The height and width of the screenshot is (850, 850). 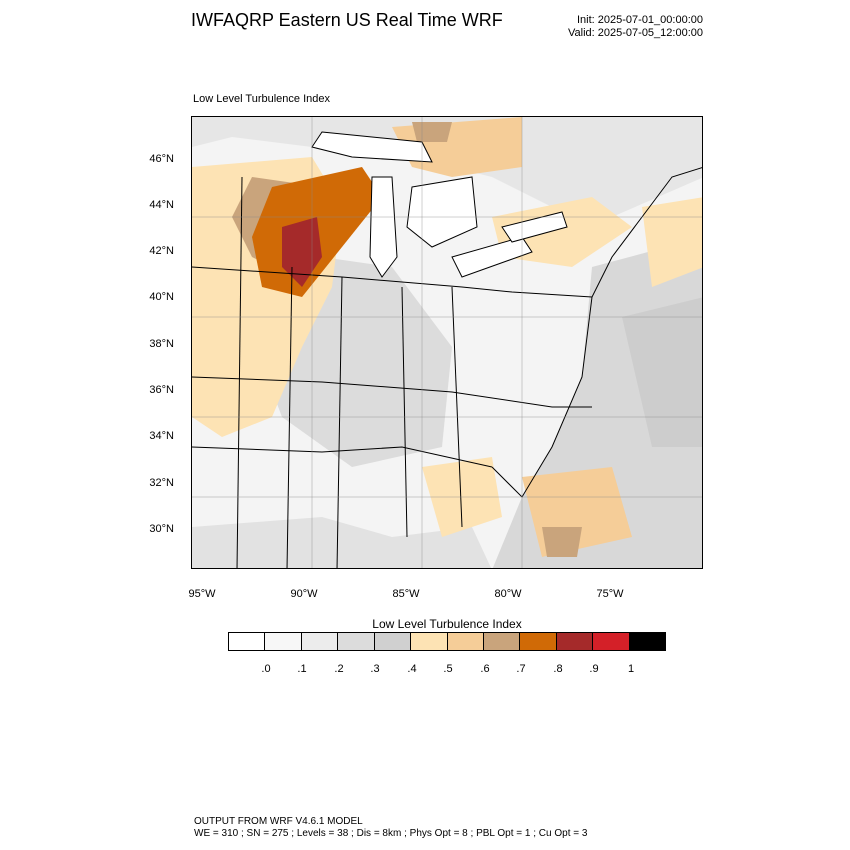 I want to click on colorbar-title: Low Level Turbulence Index, so click(x=447, y=624).